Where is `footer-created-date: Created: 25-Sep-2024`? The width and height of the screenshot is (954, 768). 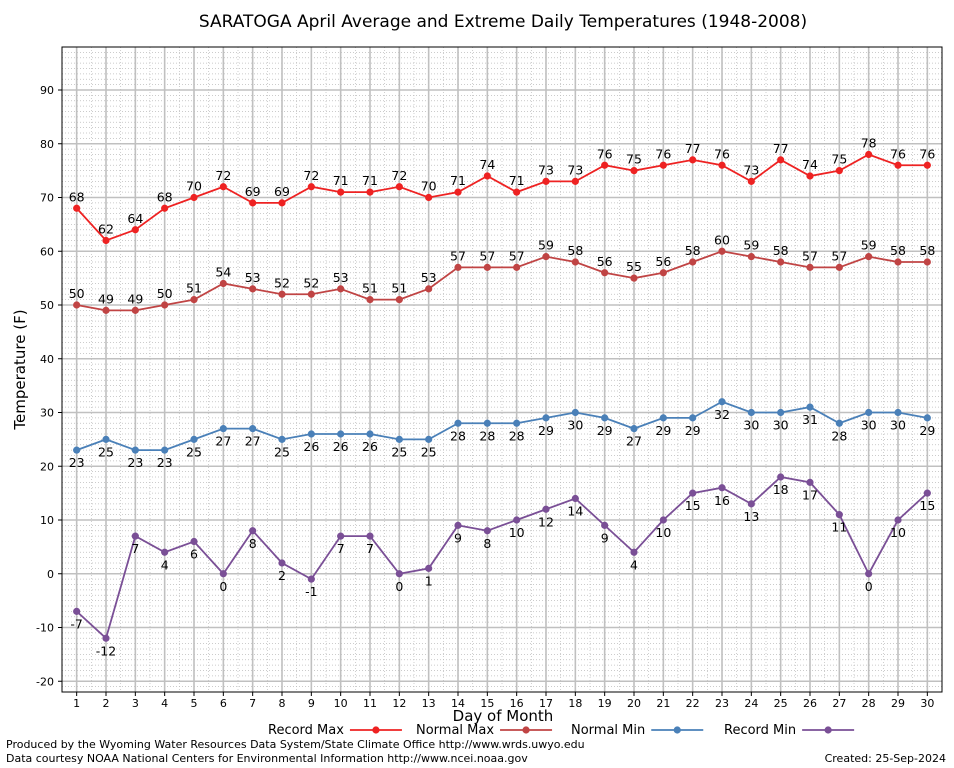 footer-created-date: Created: 25-Sep-2024 is located at coordinates (885, 758).